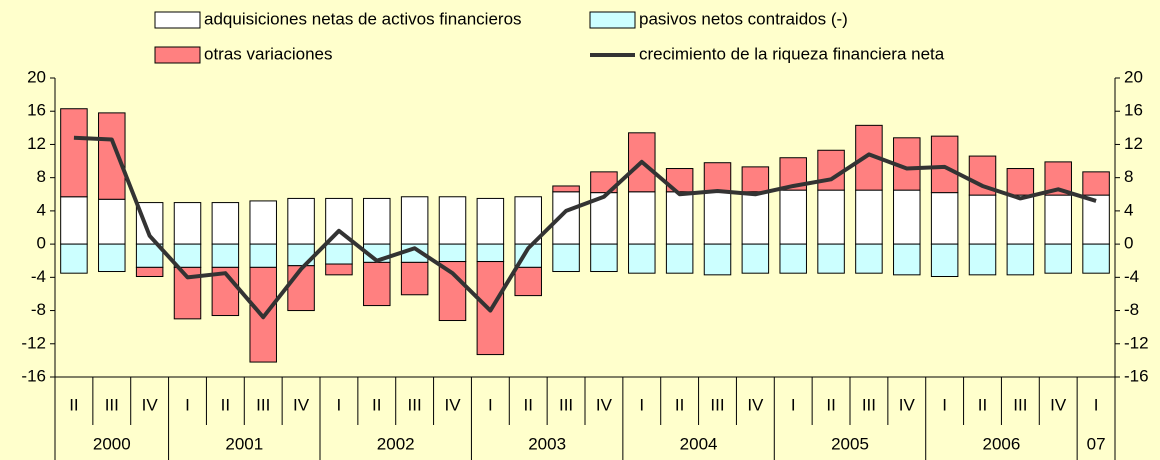 Image resolution: width=1160 pixels, height=460 pixels. Describe the element at coordinates (36, 143) in the screenshot. I see `y-tick-label: 12` at that location.